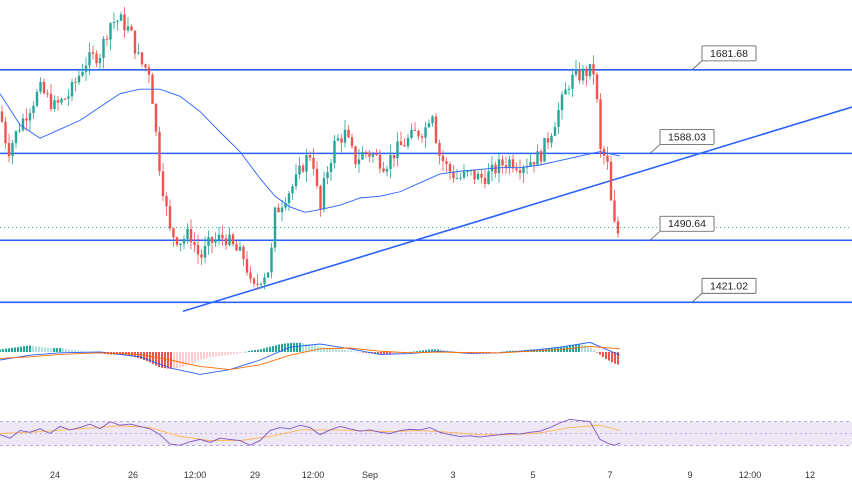 The width and height of the screenshot is (852, 485). I want to click on x-tick-label: 12:00, so click(313, 475).